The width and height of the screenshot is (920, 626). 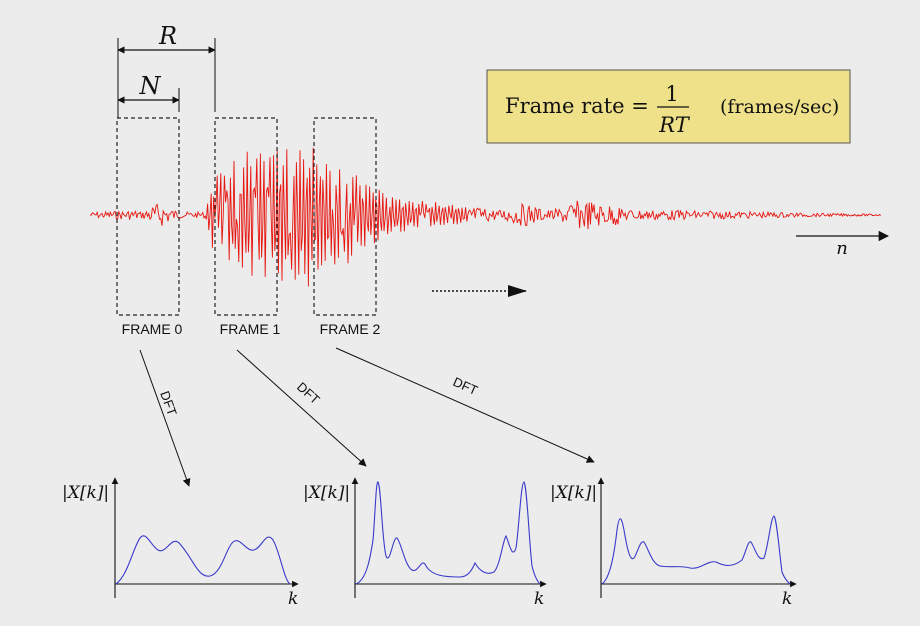 What do you see at coordinates (167, 36) in the screenshot?
I see `r-label: R` at bounding box center [167, 36].